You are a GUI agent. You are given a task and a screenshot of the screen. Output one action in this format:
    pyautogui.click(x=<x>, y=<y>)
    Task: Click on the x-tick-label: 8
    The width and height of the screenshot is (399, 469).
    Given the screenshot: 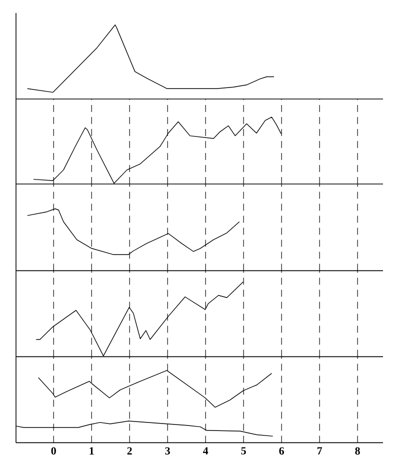 What is the action you would take?
    pyautogui.click(x=357, y=451)
    